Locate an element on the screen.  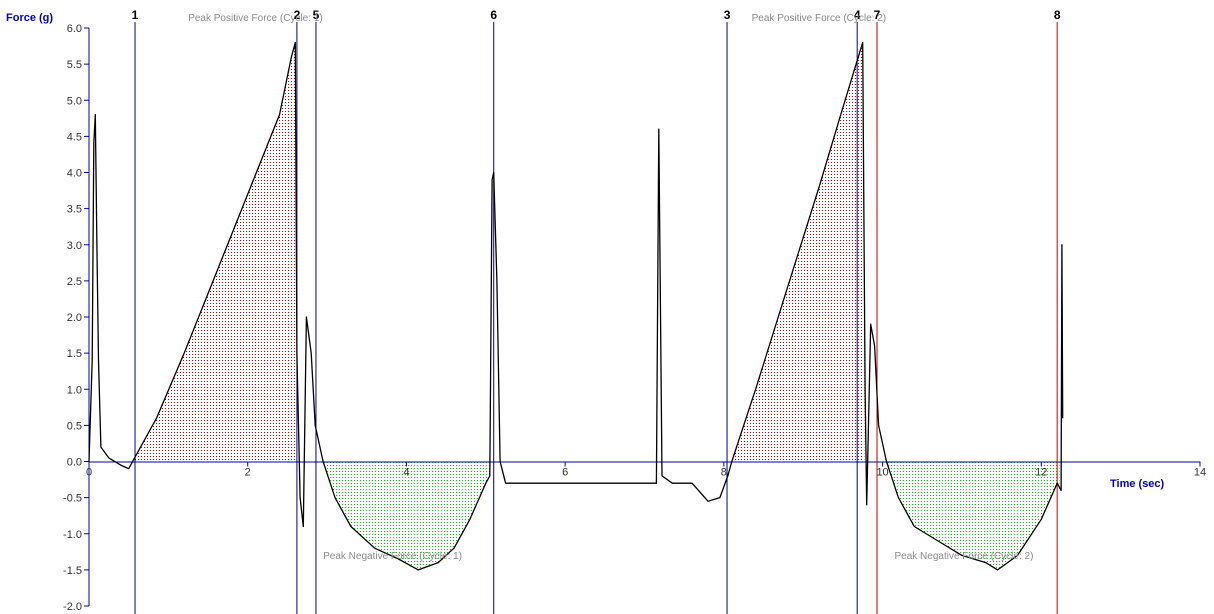
y-tick-label: 3.0 is located at coordinates (74, 246).